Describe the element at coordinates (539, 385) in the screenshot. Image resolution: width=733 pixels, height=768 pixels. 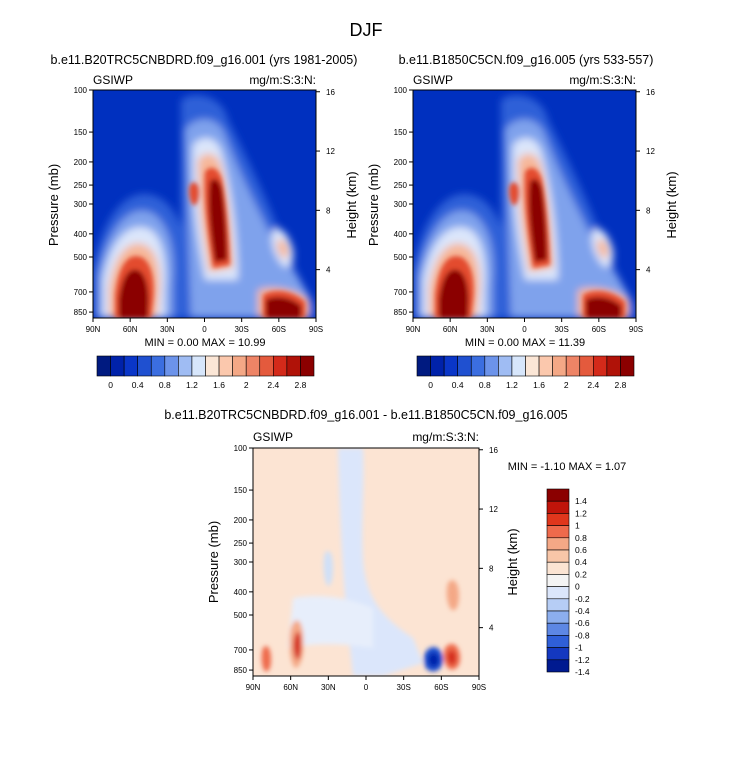
I see `panel-2-colorbar-label: 1.6` at that location.